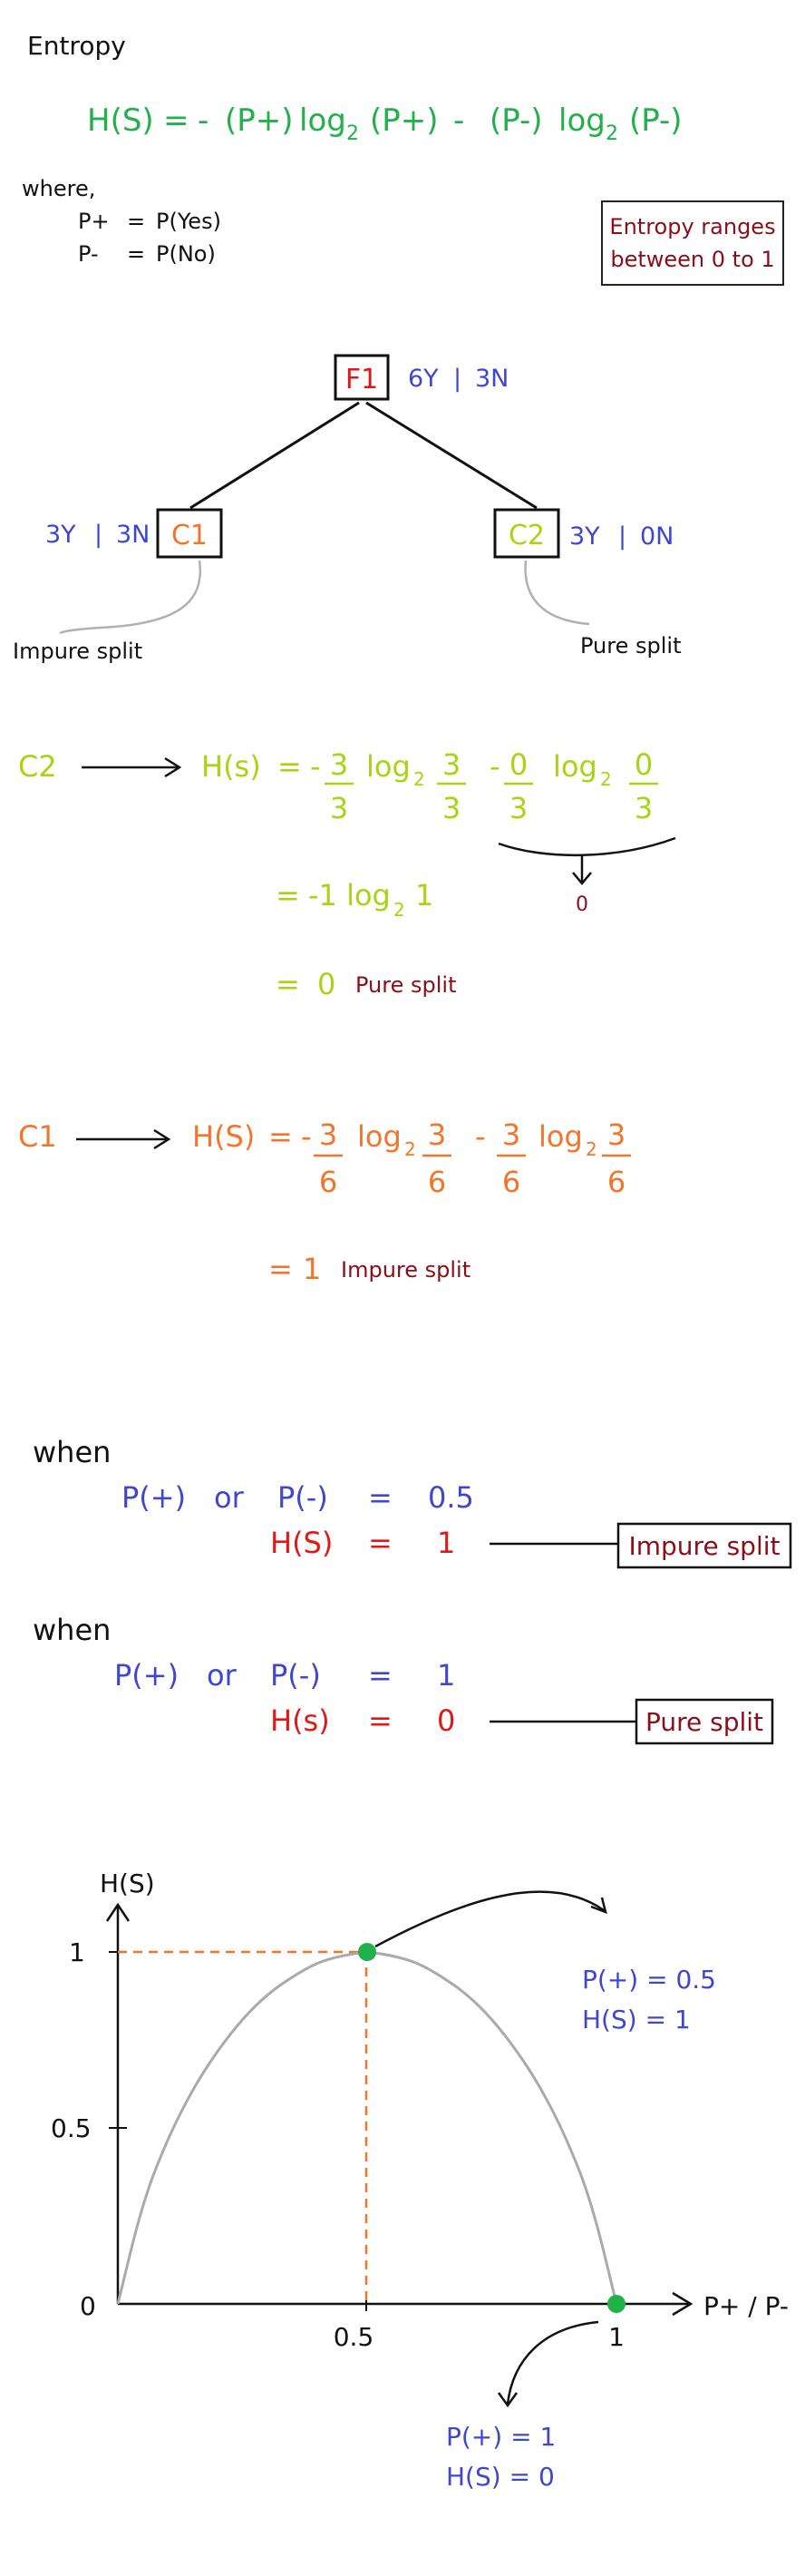  What do you see at coordinates (89, 2040) in the screenshot?
I see `y-ticks: 1 0.5` at bounding box center [89, 2040].